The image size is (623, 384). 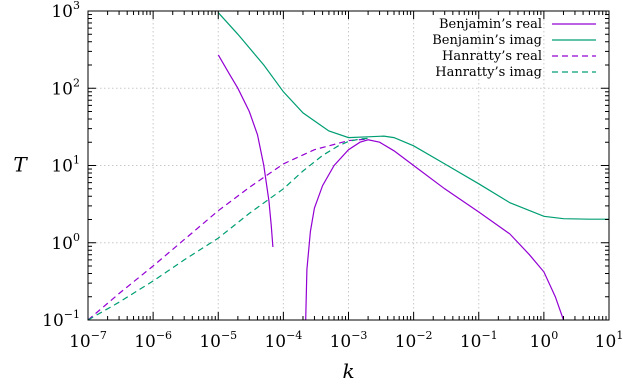 What do you see at coordinates (65, 165) in the screenshot?
I see `y-tick-label: 10¹` at bounding box center [65, 165].